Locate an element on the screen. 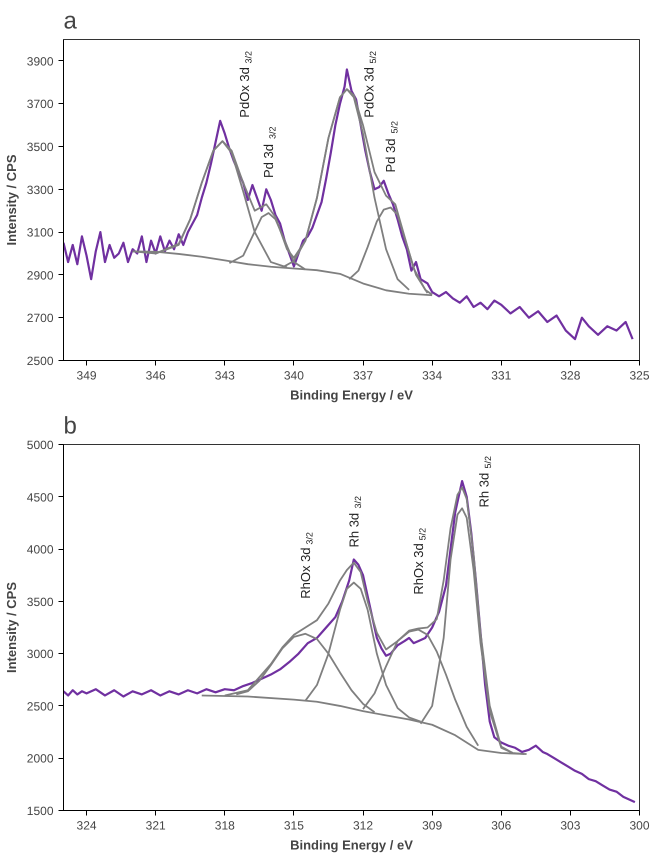 The image size is (664, 858). x-tick-label: 334 is located at coordinates (432, 375).